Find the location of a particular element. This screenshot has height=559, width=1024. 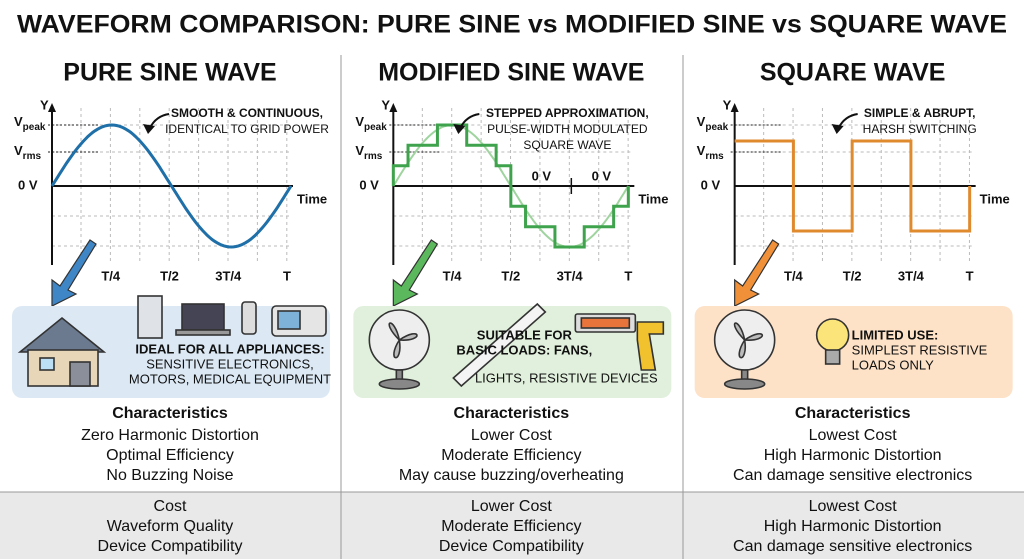

characteristic: Moderate Efficiency is located at coordinates (511, 455).